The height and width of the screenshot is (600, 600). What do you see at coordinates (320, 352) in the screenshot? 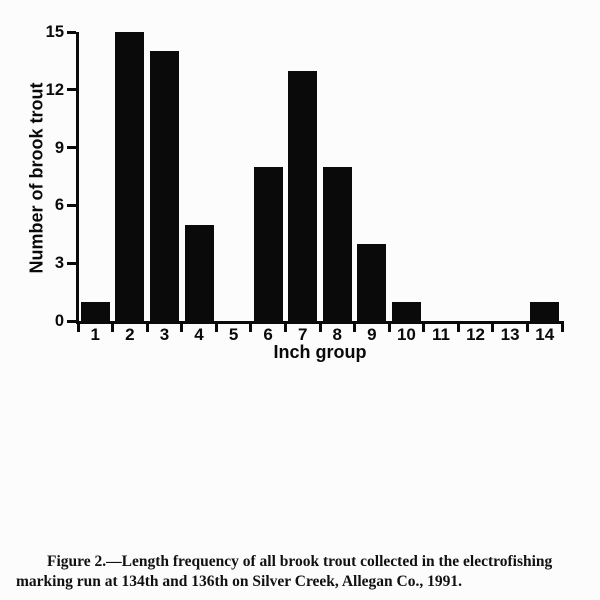
I see `x-axis-title: Inch group` at bounding box center [320, 352].